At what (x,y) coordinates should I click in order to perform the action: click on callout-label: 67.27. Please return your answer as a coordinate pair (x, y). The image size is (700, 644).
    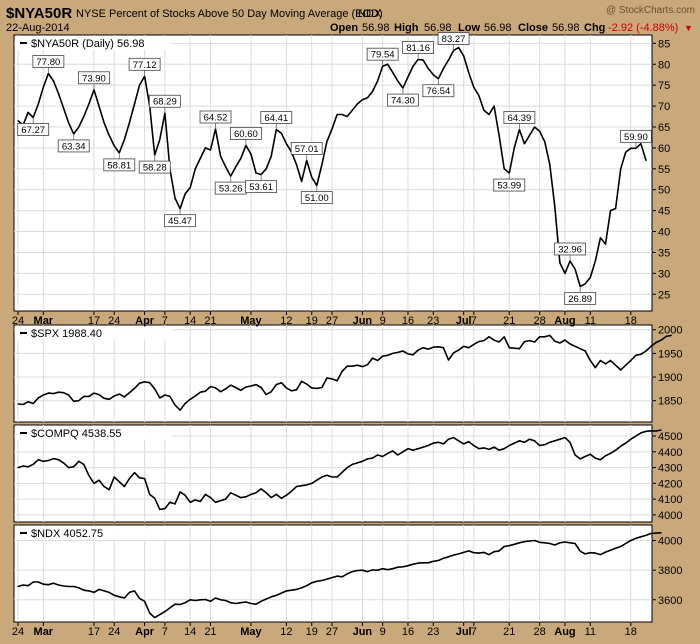
    Looking at the image, I should click on (33, 130).